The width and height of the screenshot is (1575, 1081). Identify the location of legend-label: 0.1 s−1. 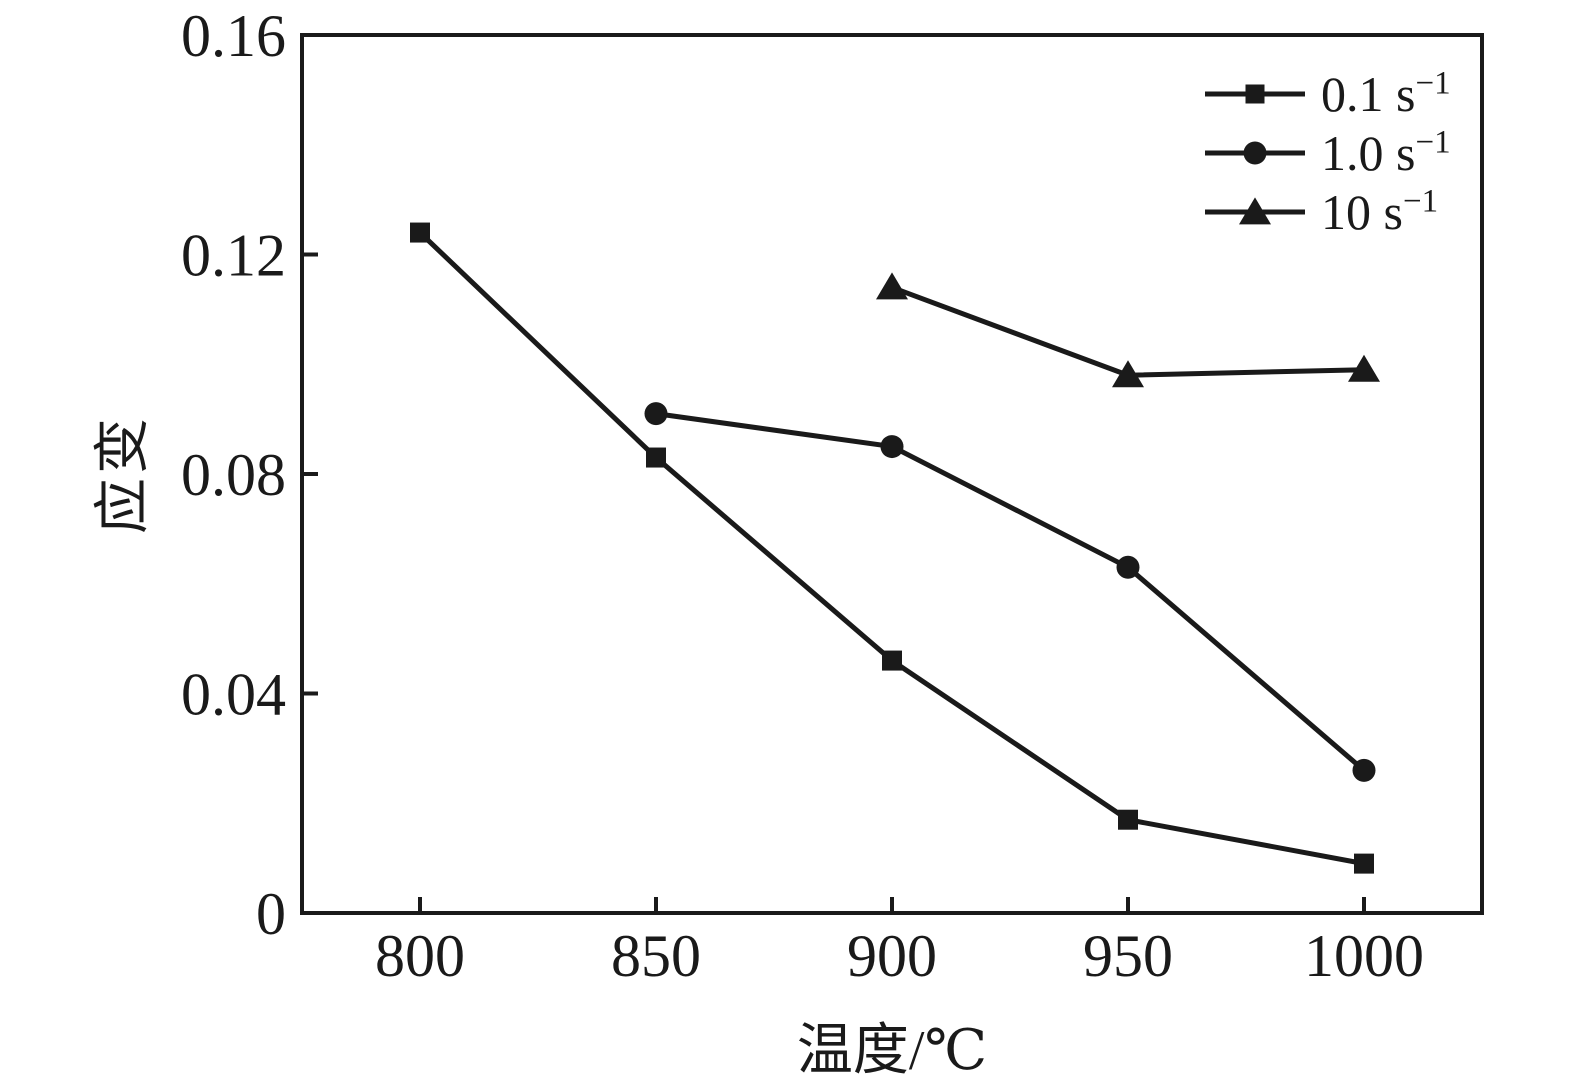
(1386, 94).